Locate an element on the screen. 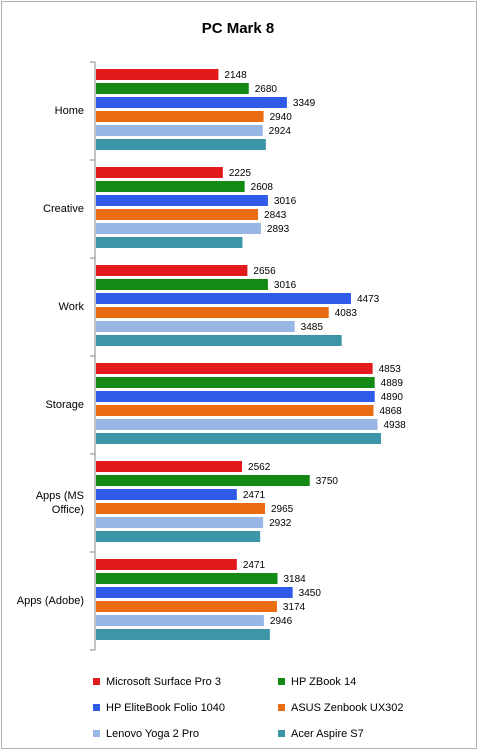 The width and height of the screenshot is (480, 752). chart-title: PC Mark 8 is located at coordinates (238, 28).